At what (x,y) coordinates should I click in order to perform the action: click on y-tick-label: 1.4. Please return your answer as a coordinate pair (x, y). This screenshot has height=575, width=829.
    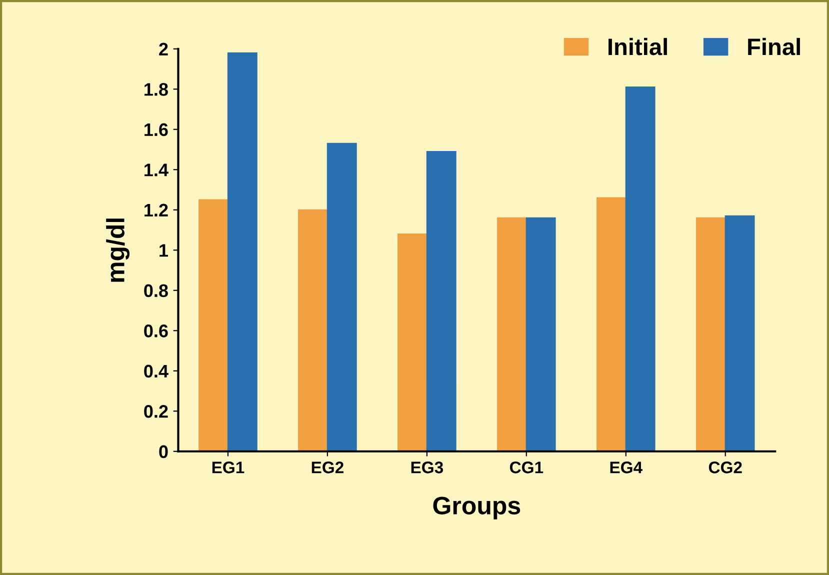
    Looking at the image, I should click on (156, 170).